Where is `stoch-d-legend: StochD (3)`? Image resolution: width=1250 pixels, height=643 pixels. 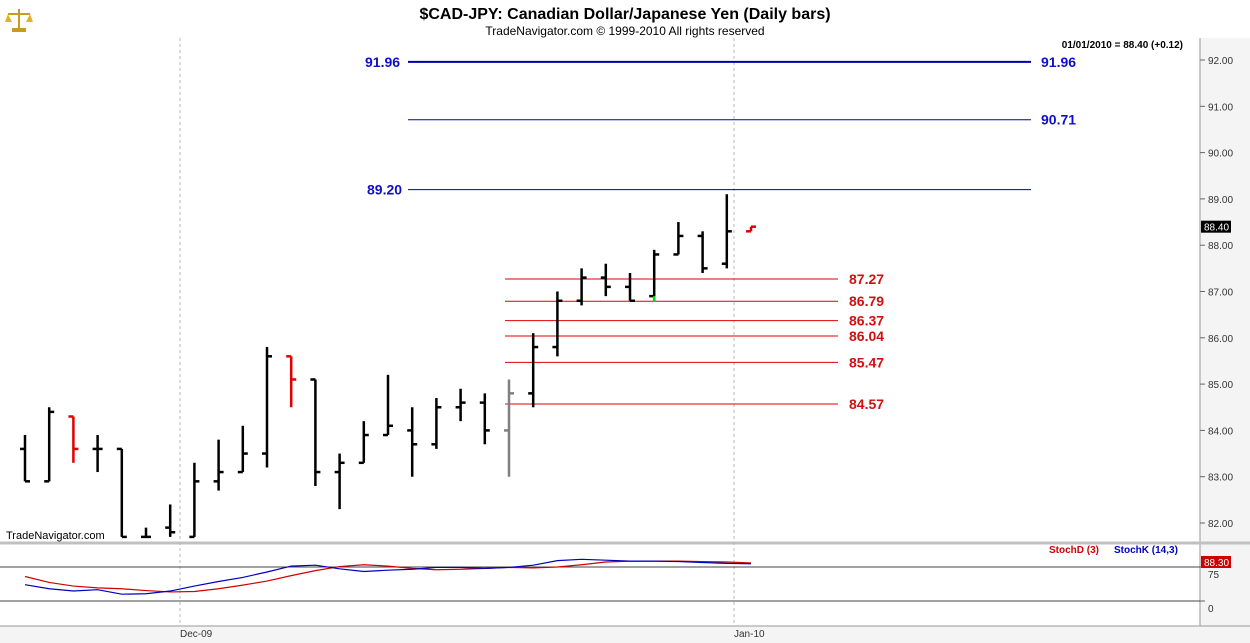
stoch-d-legend: StochD (3) is located at coordinates (1074, 550).